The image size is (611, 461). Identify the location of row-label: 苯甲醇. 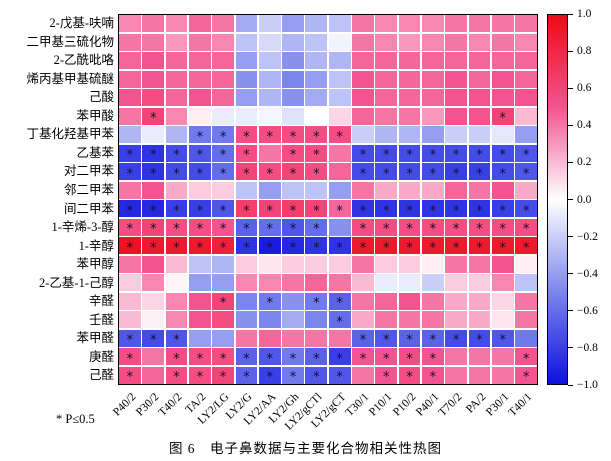
(95, 264).